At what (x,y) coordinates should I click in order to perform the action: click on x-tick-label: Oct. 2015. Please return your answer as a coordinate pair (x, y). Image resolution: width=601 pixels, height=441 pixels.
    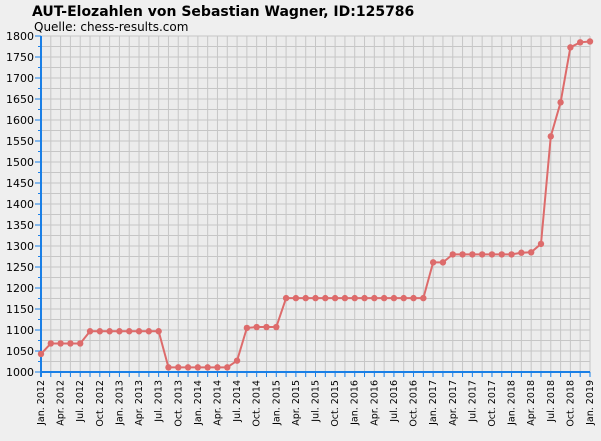
    Looking at the image, I should click on (335, 403).